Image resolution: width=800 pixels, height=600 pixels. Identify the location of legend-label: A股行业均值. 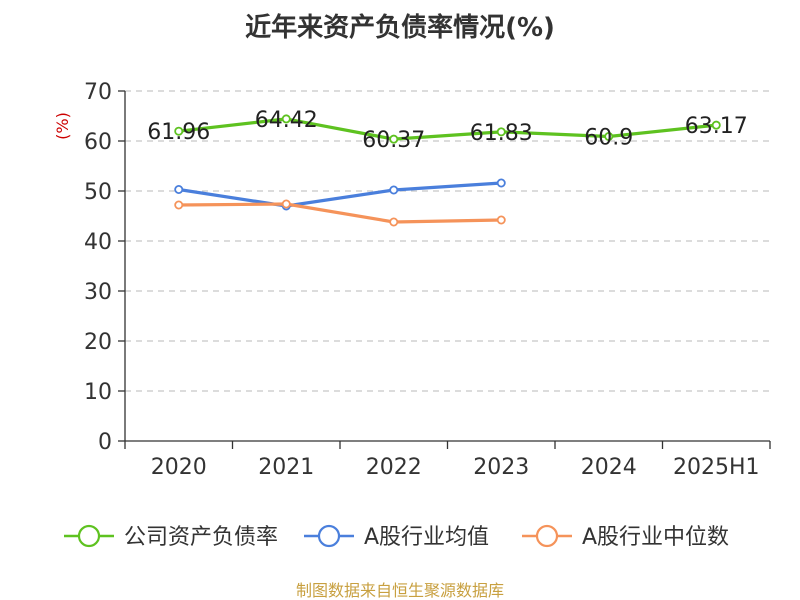
(426, 537).